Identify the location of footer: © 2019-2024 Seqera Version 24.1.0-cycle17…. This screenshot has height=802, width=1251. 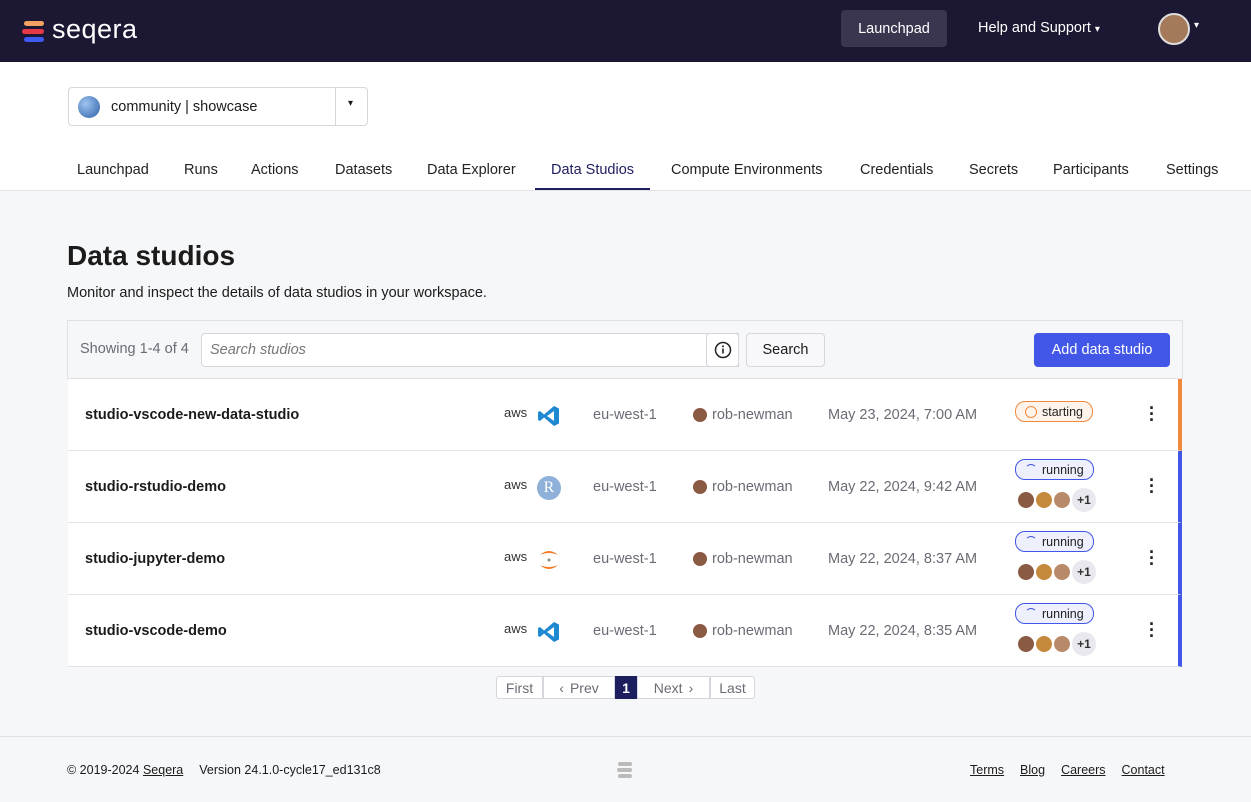
(625, 769).